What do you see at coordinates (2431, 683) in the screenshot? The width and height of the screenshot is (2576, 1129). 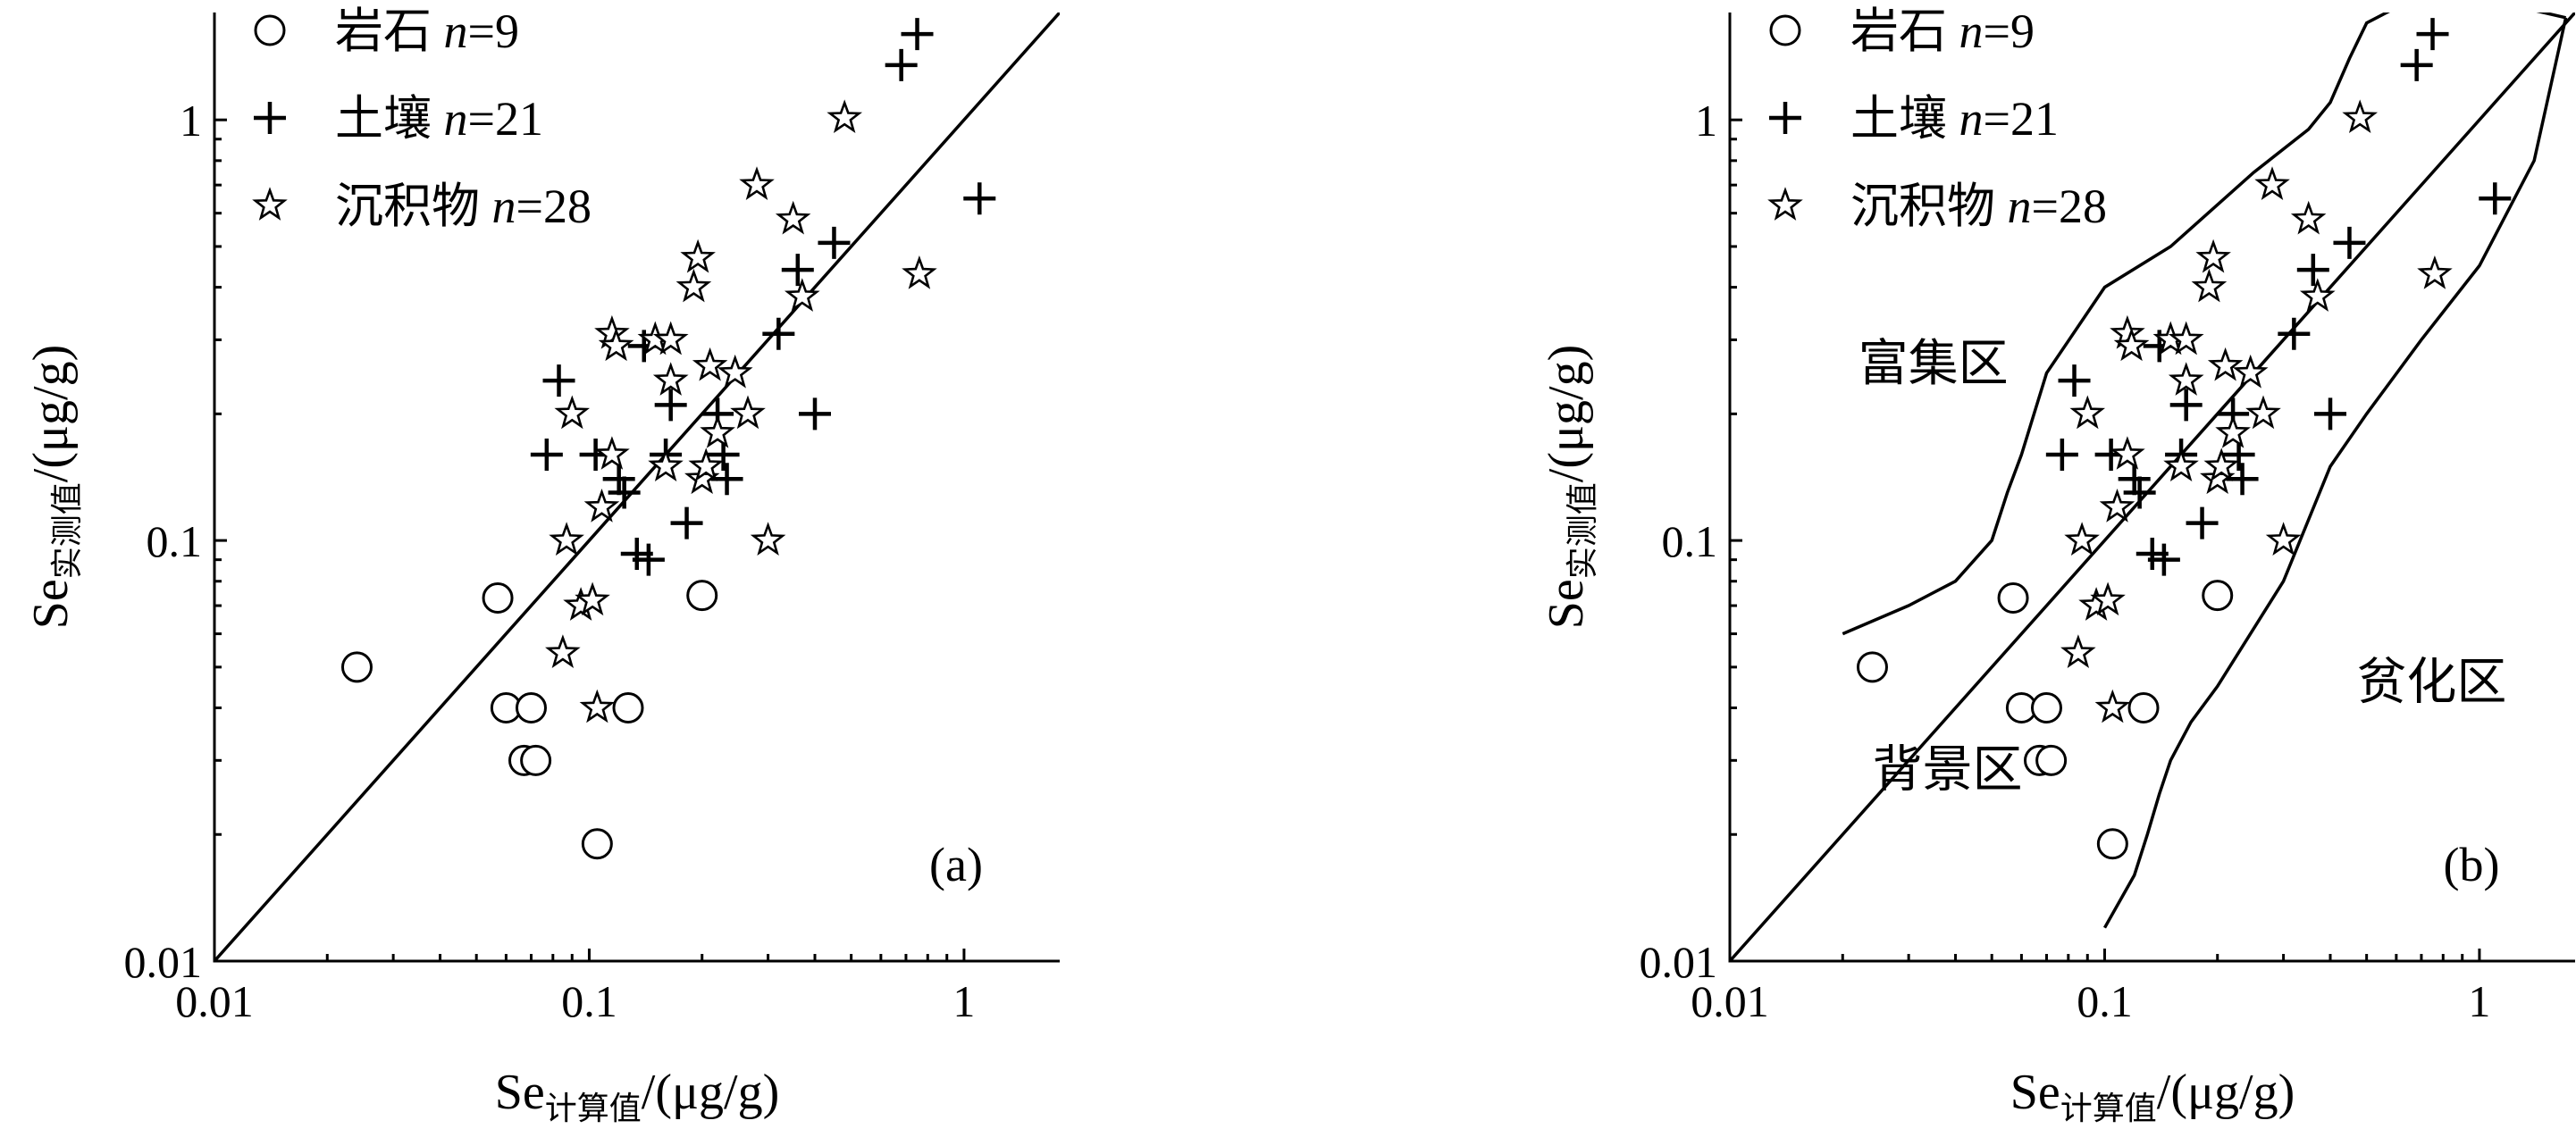 I see `region-label: 贫化区` at bounding box center [2431, 683].